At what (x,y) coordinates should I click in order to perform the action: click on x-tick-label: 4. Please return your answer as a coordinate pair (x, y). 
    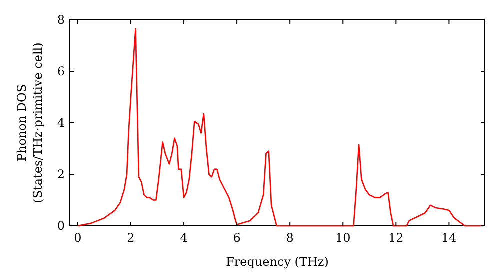
    Looking at the image, I should click on (184, 238).